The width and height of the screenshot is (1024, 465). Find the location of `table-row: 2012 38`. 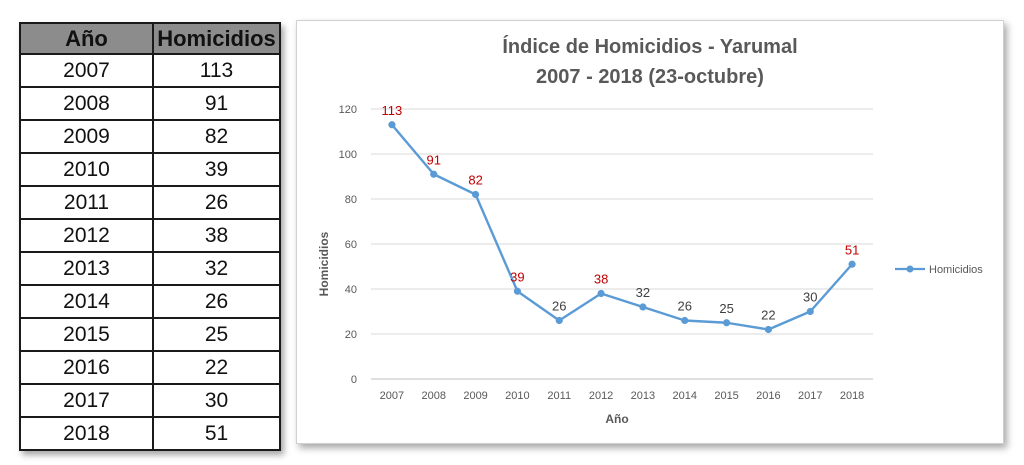

table-row: 2012 38 is located at coordinates (150, 235).